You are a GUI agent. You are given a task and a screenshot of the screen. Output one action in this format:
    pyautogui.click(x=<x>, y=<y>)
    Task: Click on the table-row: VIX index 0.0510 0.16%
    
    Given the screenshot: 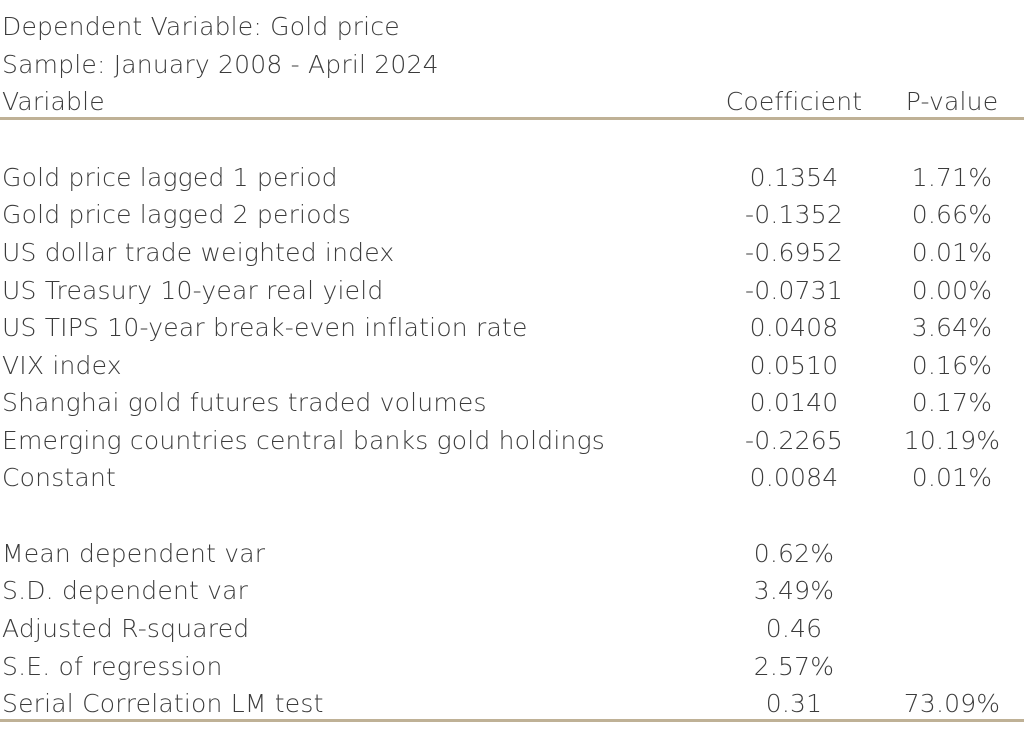 What is the action you would take?
    pyautogui.click(x=512, y=366)
    